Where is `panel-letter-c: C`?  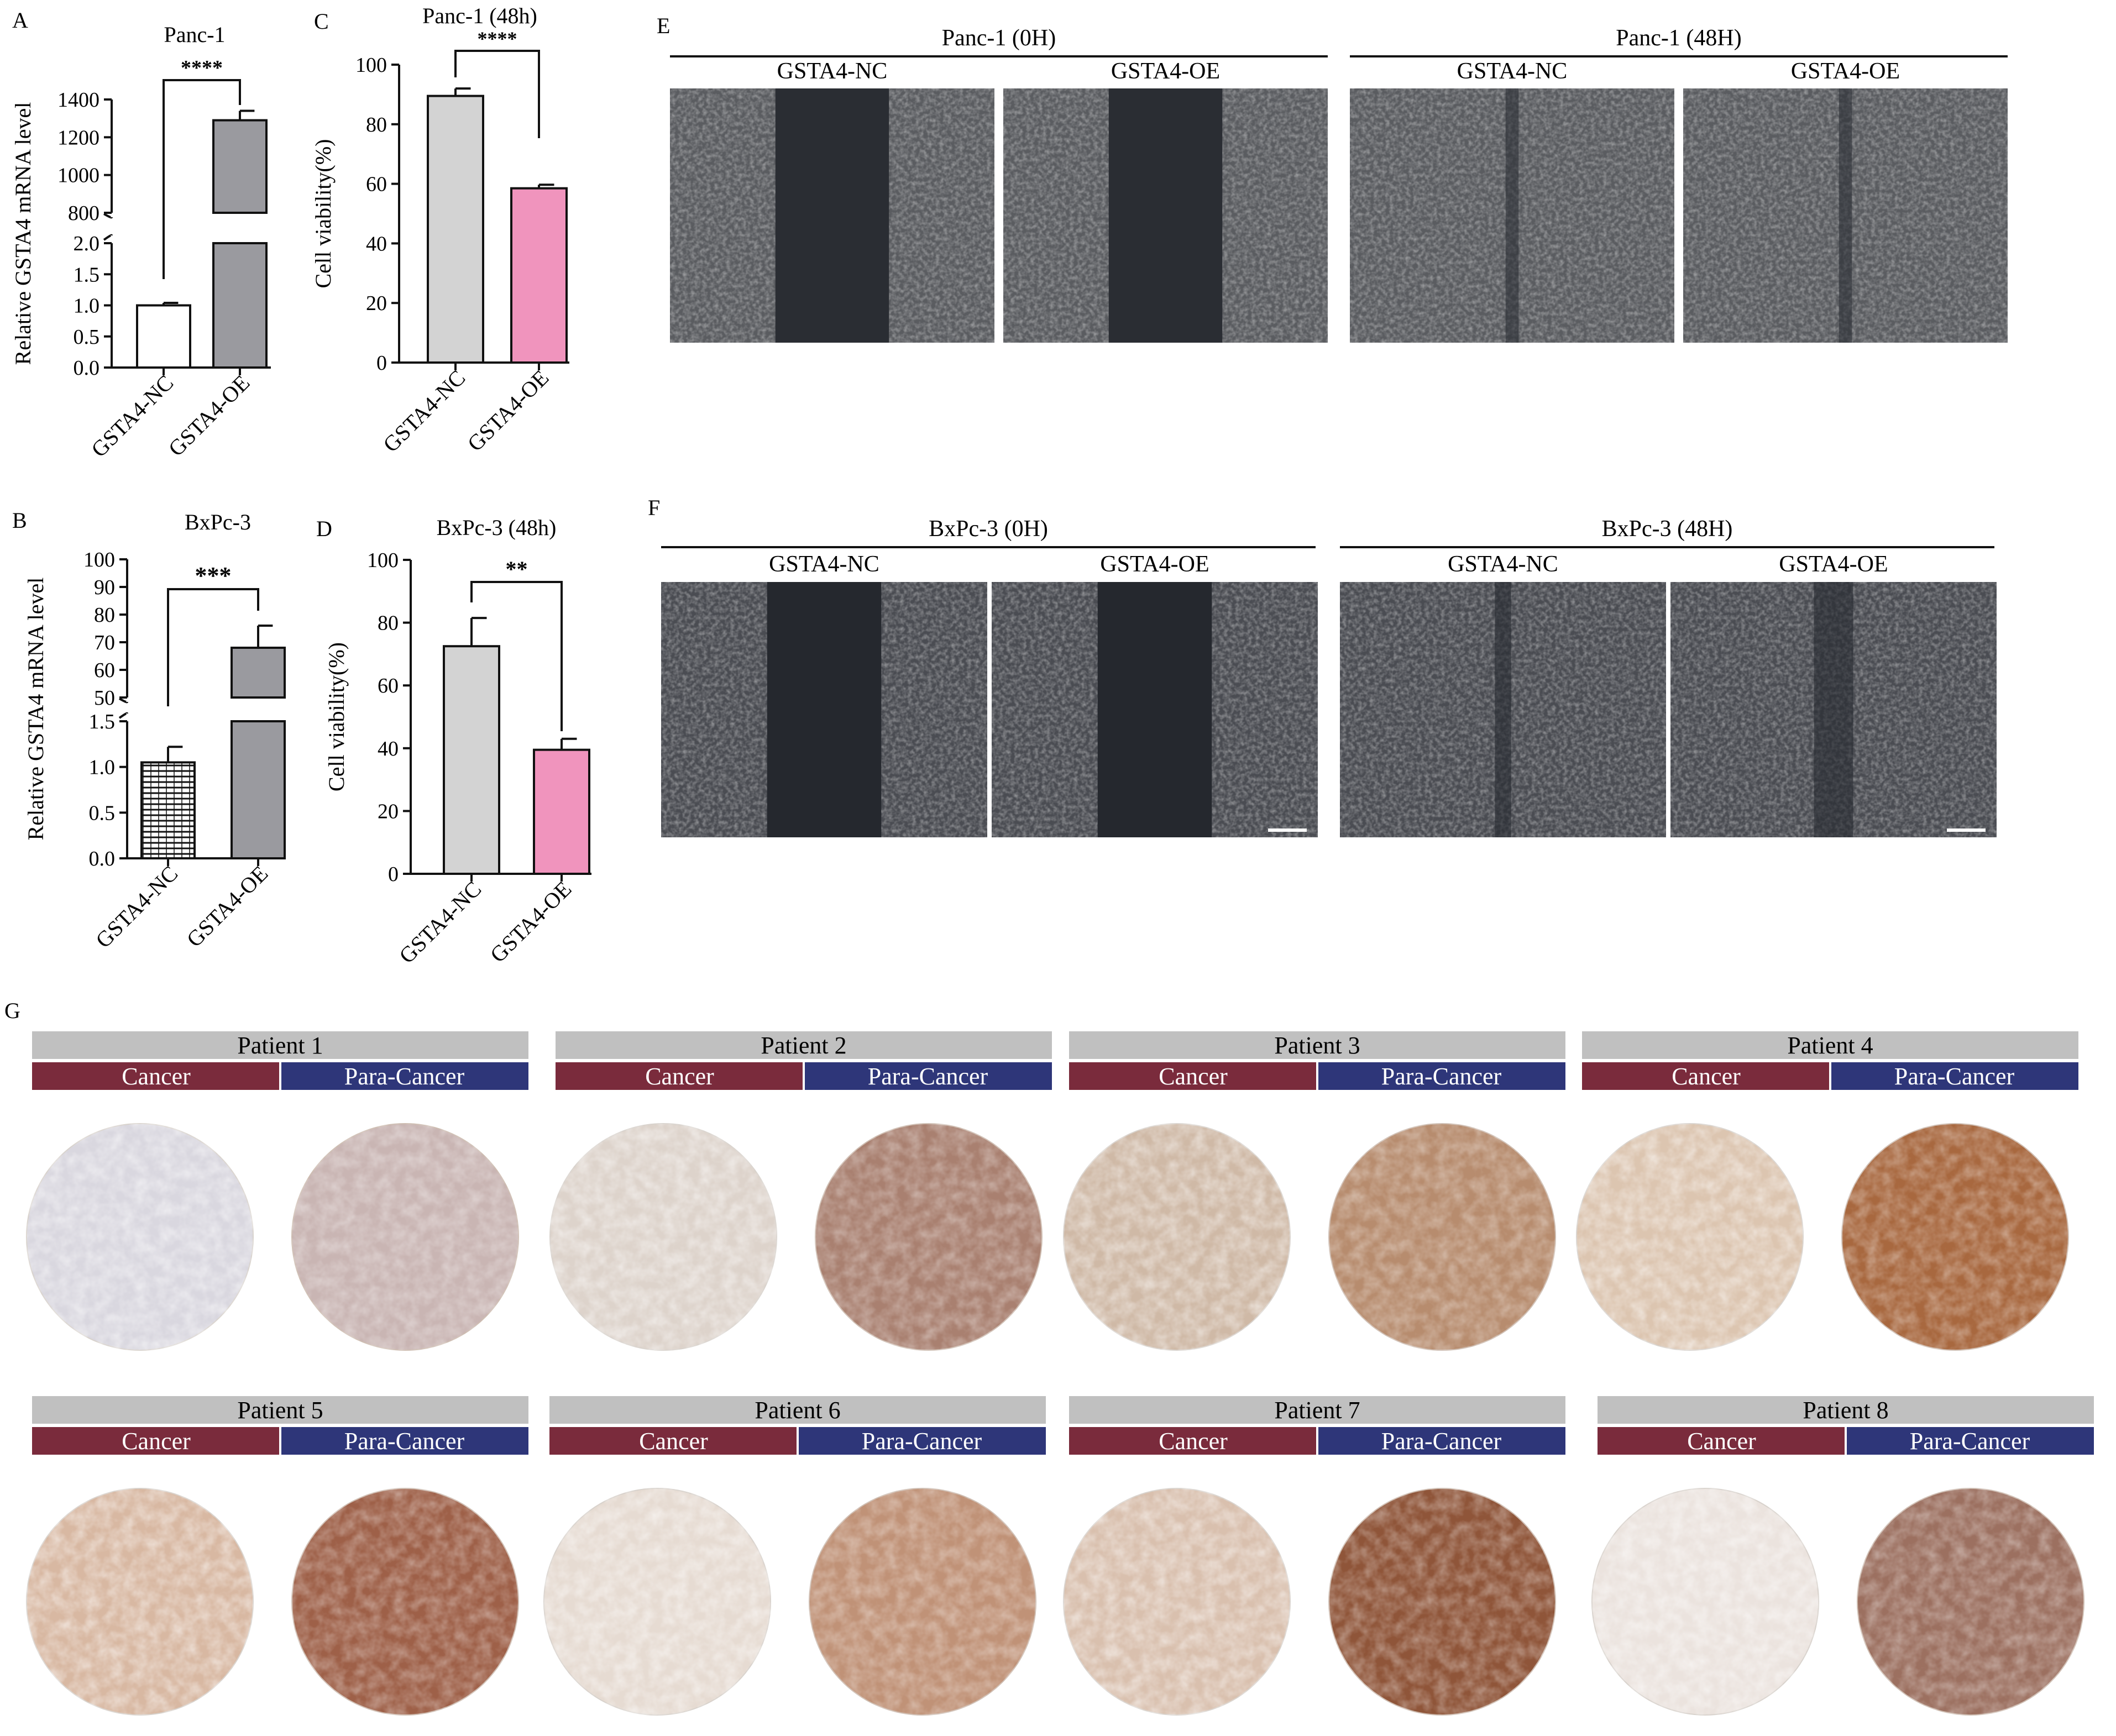
panel-letter-c: C is located at coordinates (321, 21).